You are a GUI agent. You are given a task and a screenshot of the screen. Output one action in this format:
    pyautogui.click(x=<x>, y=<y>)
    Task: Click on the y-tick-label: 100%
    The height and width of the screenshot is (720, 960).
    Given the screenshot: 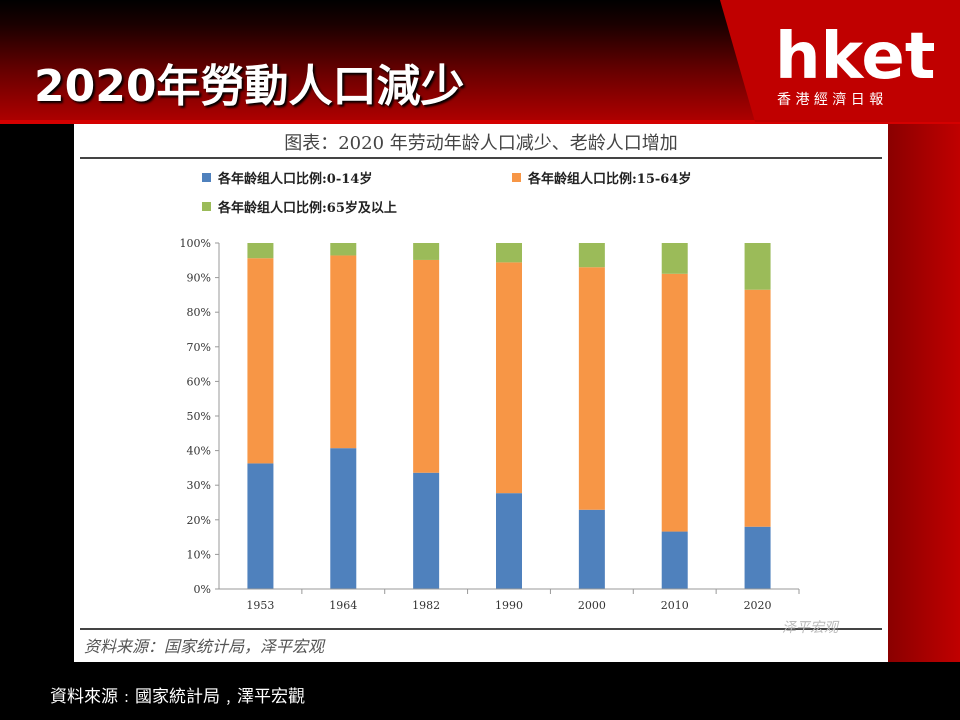 What is the action you would take?
    pyautogui.click(x=195, y=243)
    